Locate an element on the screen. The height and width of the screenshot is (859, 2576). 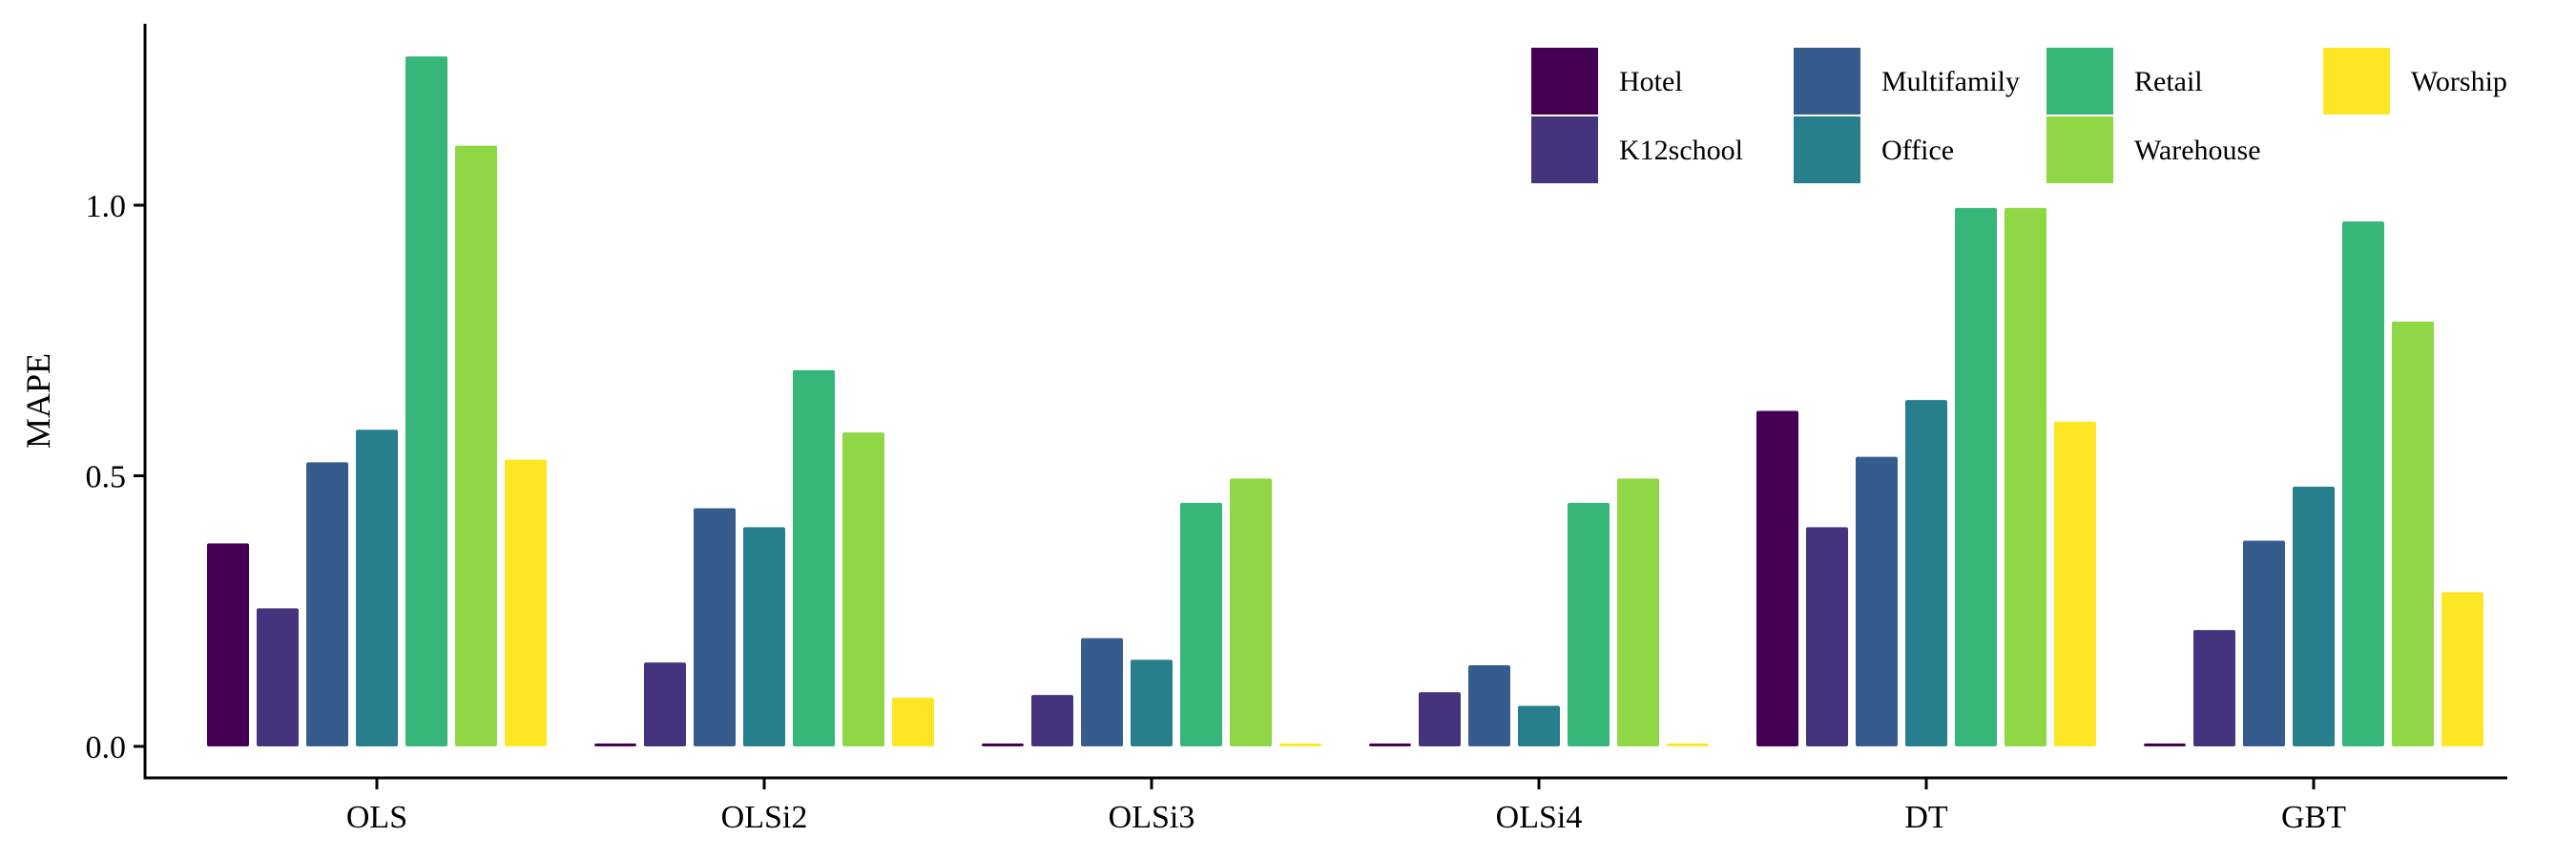
bar-ols-k12school is located at coordinates (278, 677).